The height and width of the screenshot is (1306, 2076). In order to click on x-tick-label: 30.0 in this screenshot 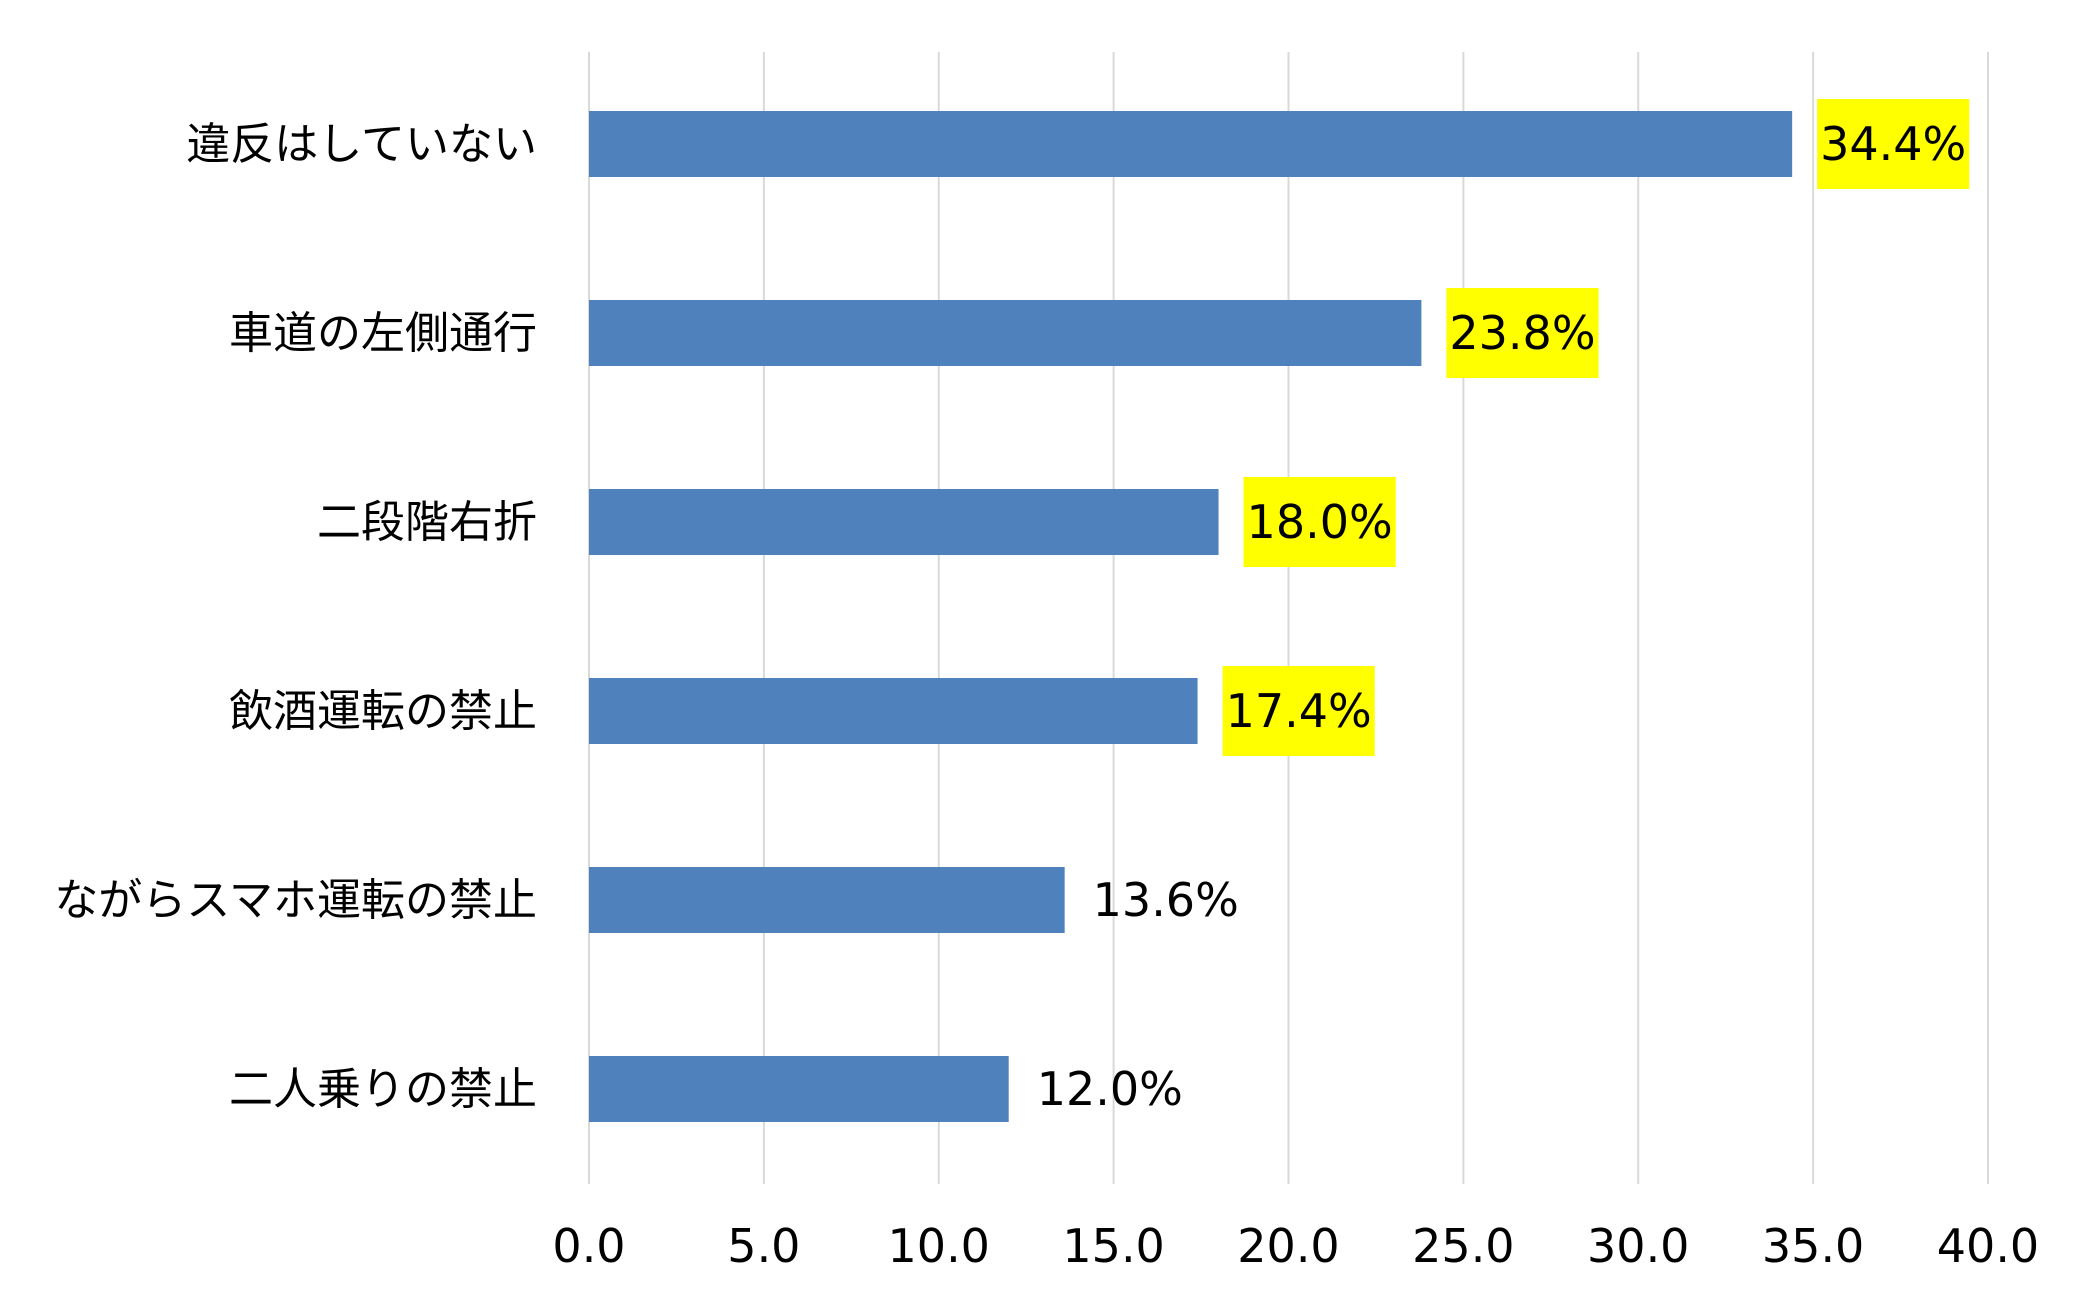, I will do `click(1638, 1246)`.